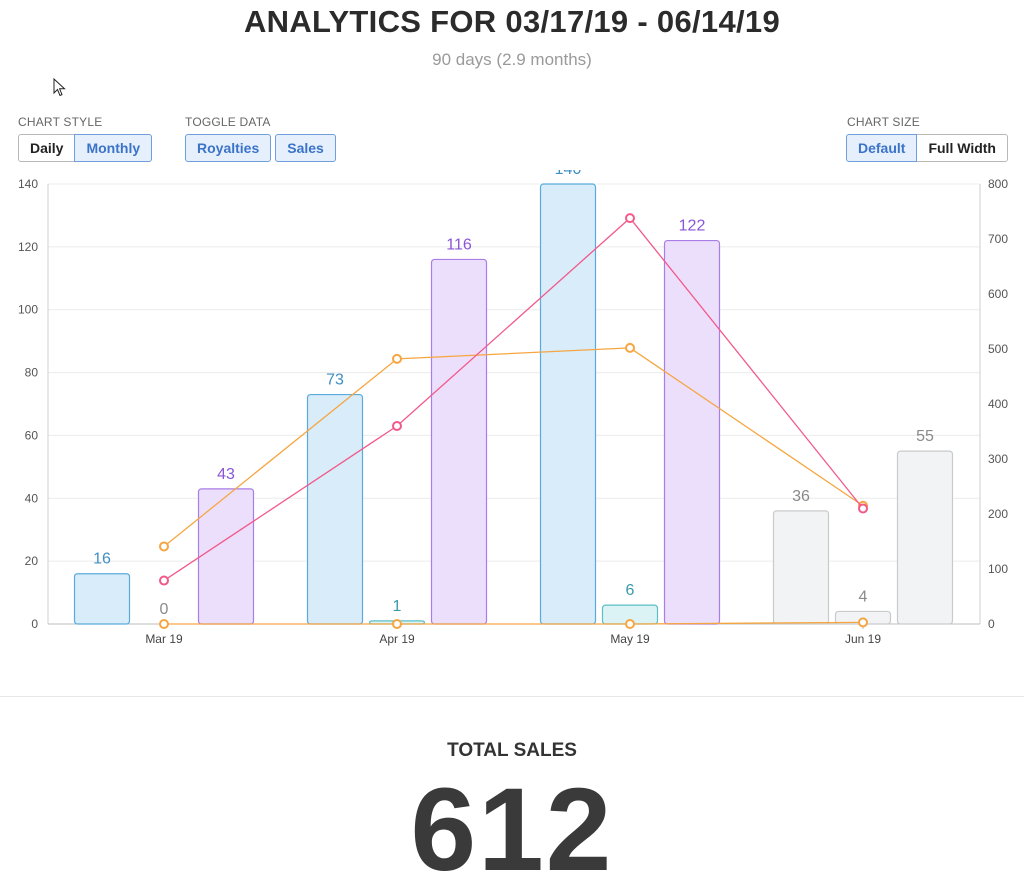  I want to click on section-divider, so click(512, 696).